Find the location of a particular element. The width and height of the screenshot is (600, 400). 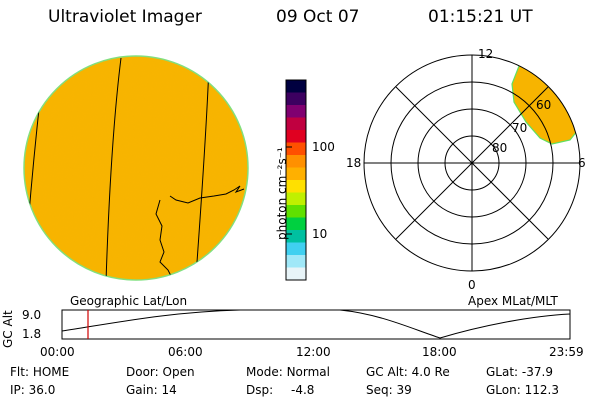

lat-label-60: 60 is located at coordinates (544, 105).